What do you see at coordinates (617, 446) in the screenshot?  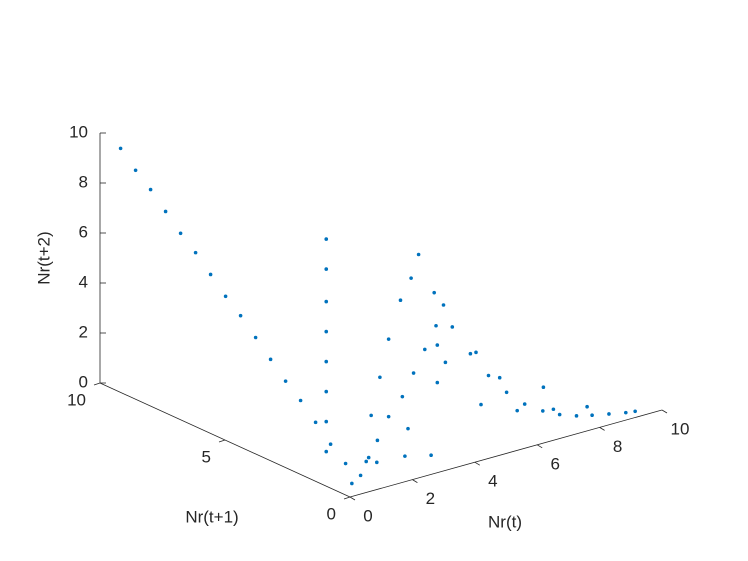 I see `x-tick-label: 8` at bounding box center [617, 446].